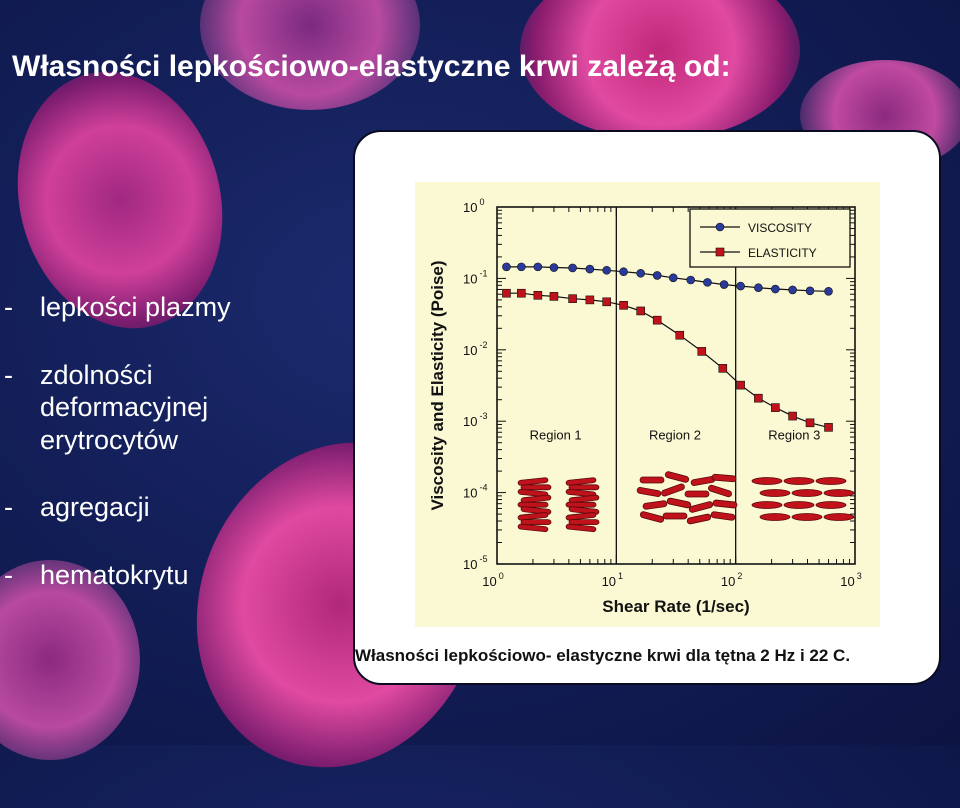 The width and height of the screenshot is (960, 808). Describe the element at coordinates (95, 507) in the screenshot. I see `bullet-text: agregacji` at that location.